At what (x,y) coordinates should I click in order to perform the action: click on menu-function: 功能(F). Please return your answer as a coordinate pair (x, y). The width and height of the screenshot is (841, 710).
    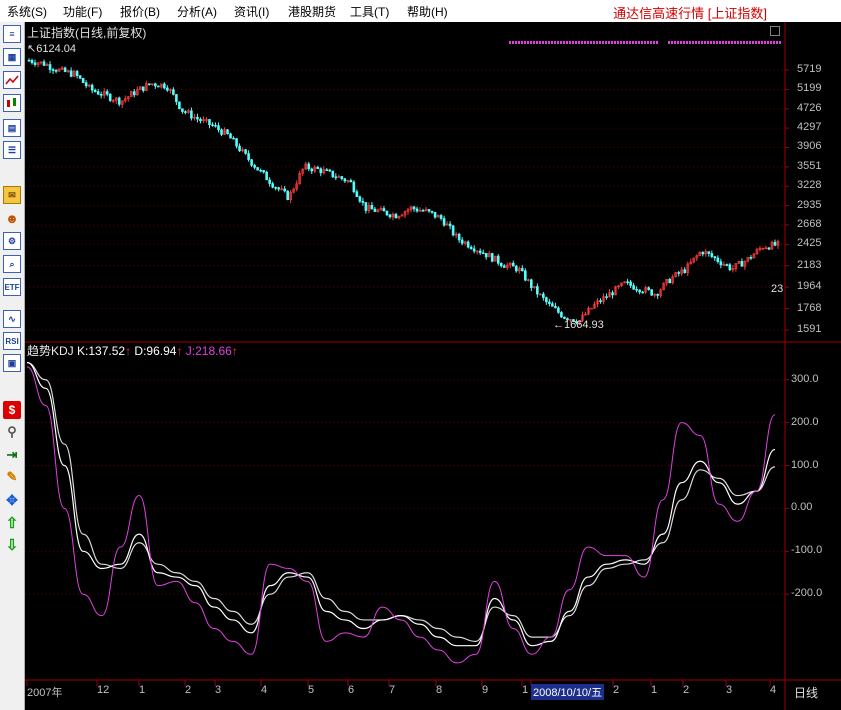
    Looking at the image, I should click on (83, 12).